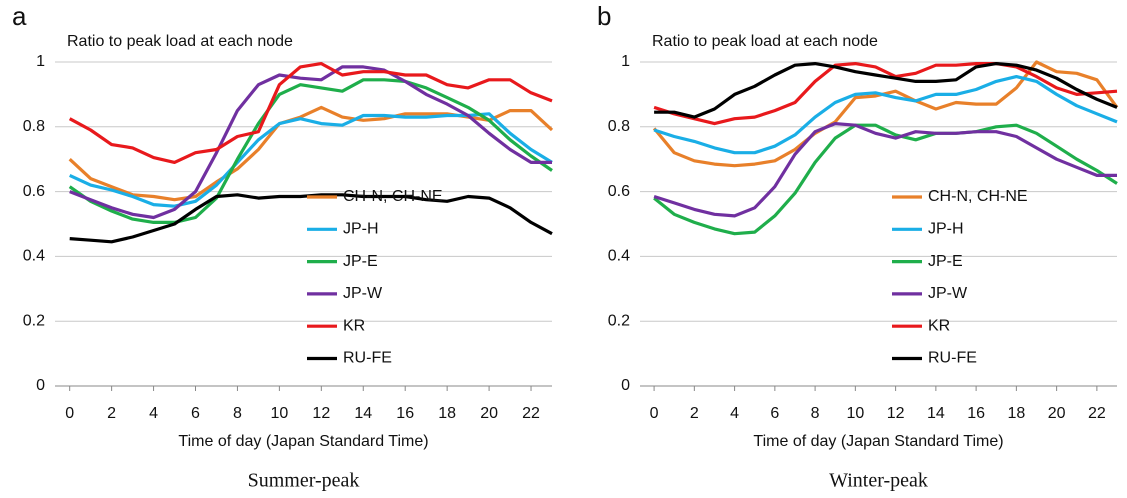  Describe the element at coordinates (304, 481) in the screenshot. I see `caption: Summer-peak` at that location.